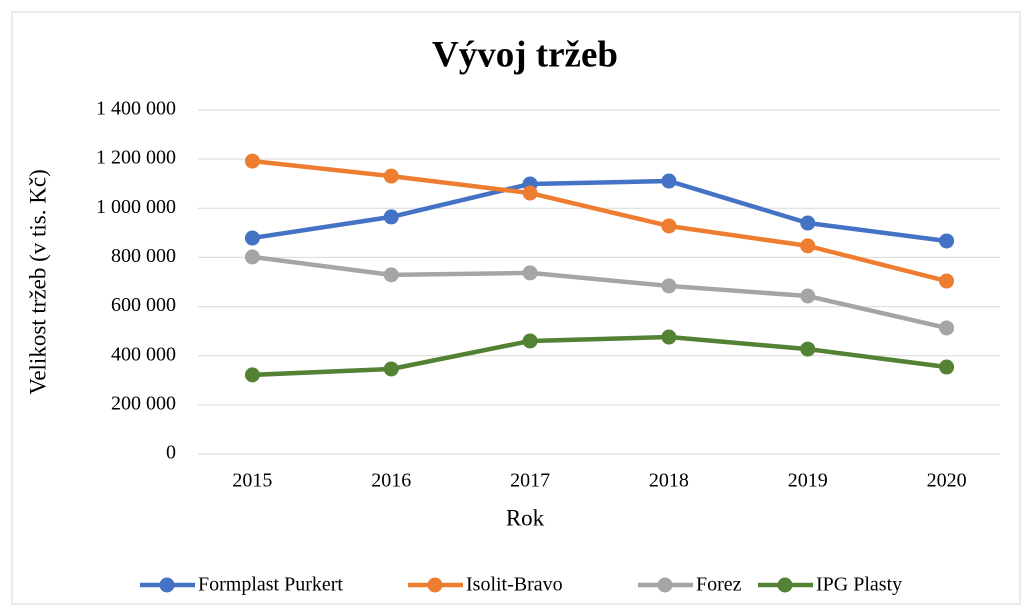 This screenshot has height=613, width=1033. I want to click on y-tick-label: 600 000, so click(143, 305).